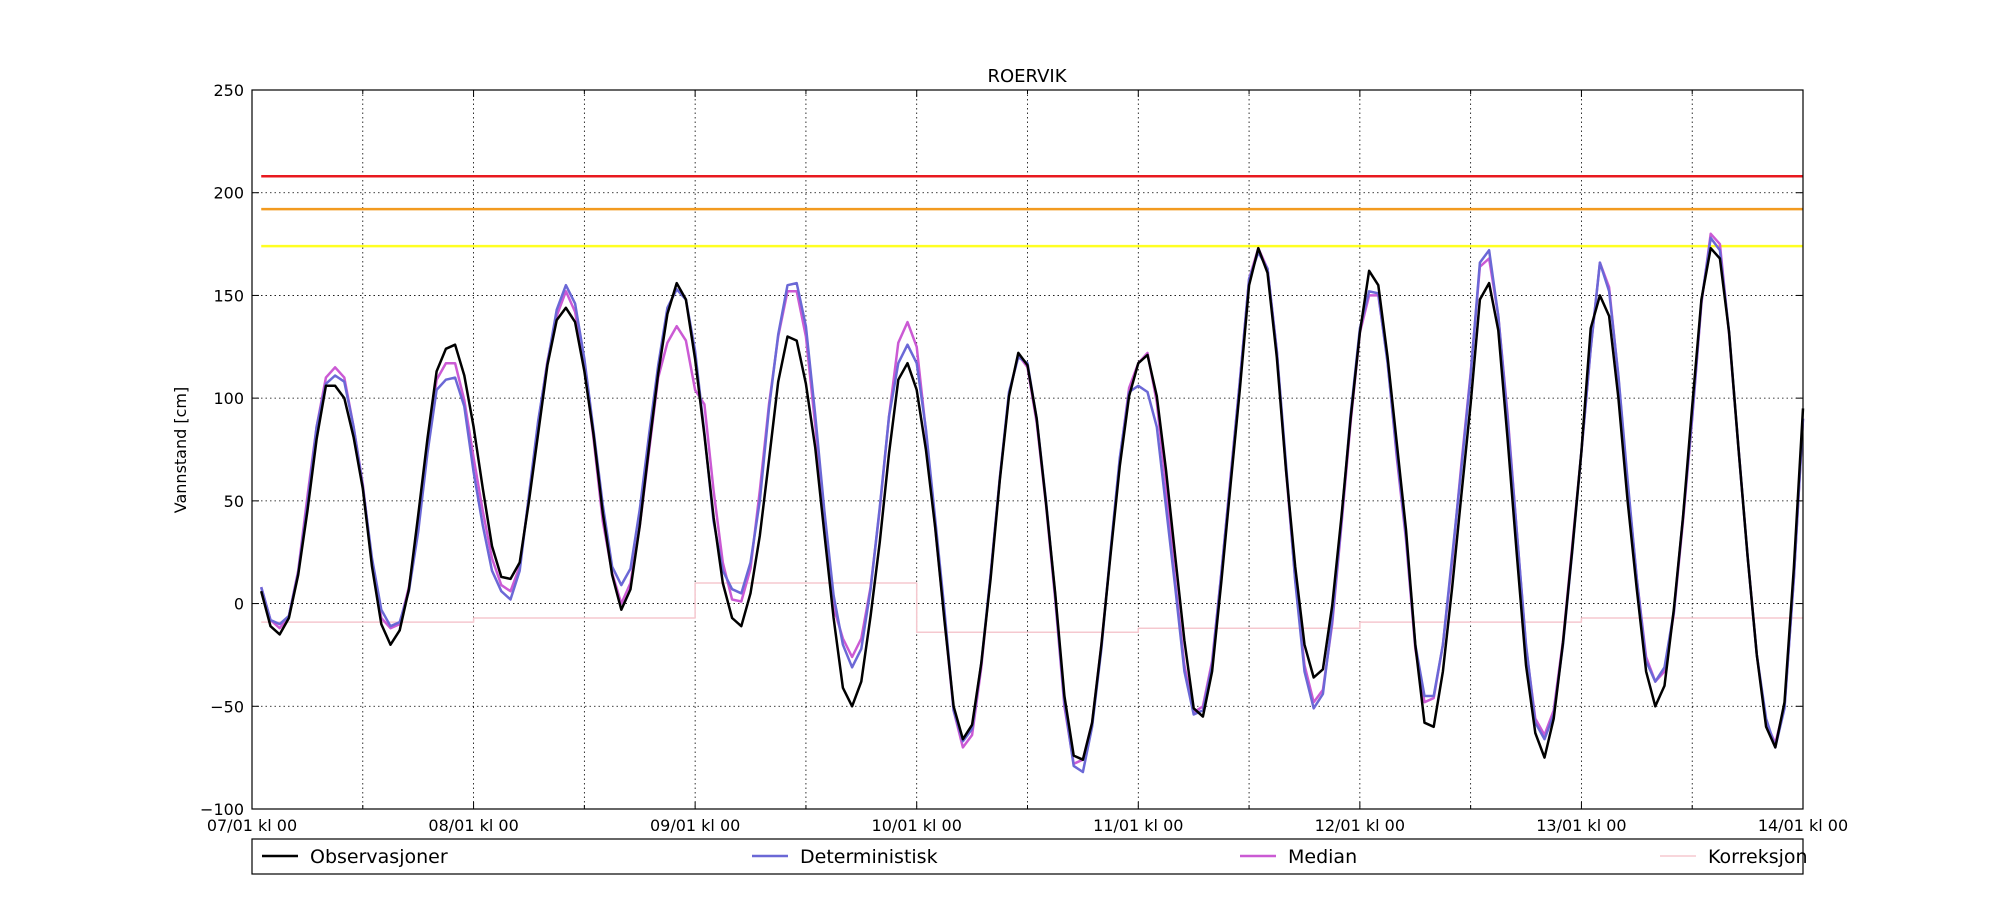 The height and width of the screenshot is (900, 2000). I want to click on x-tick-label: 07/01 kl 00, so click(252, 825).